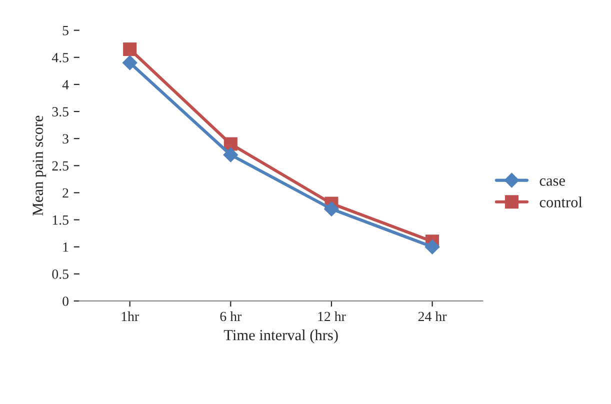 The height and width of the screenshot is (404, 611). I want to click on y-tick-label: 2.5, so click(60, 166).